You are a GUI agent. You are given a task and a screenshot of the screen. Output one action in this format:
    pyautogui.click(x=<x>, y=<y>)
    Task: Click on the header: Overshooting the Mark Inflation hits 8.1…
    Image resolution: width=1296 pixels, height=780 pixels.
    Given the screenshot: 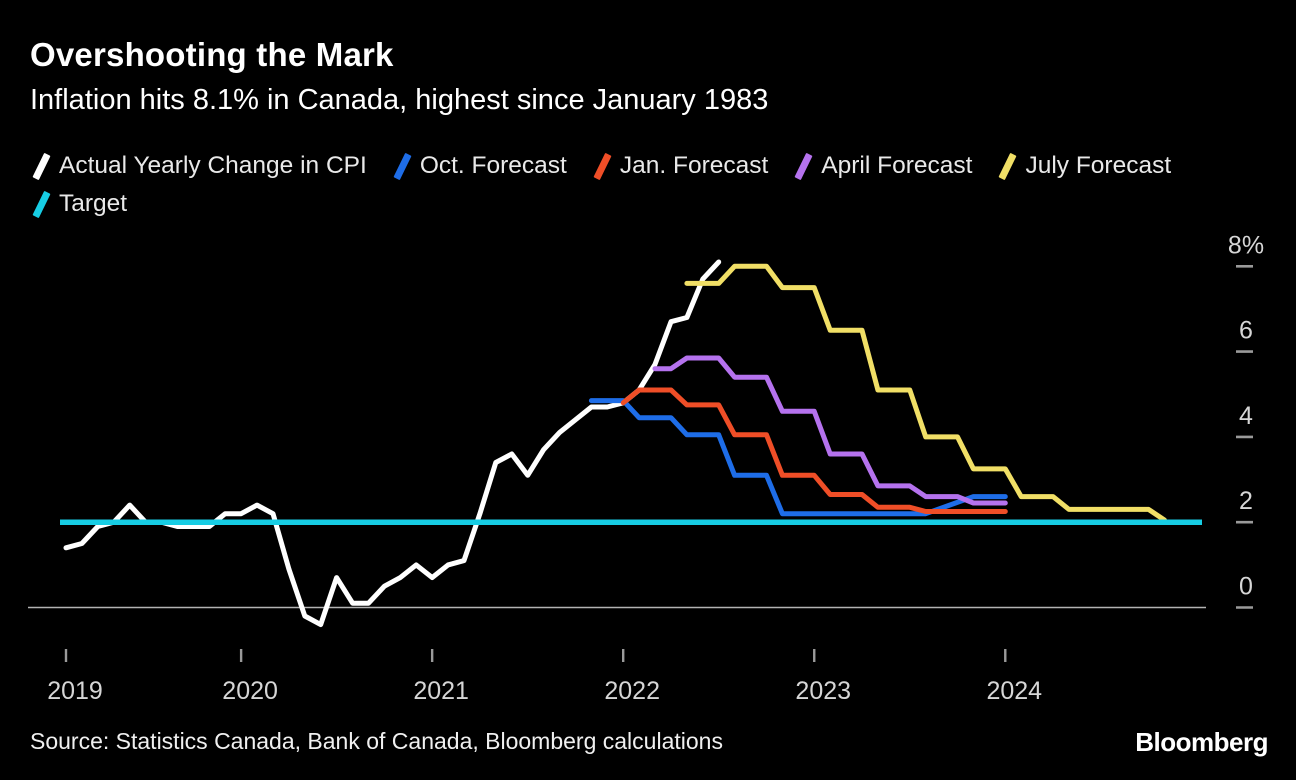 What is the action you would take?
    pyautogui.click(x=399, y=77)
    